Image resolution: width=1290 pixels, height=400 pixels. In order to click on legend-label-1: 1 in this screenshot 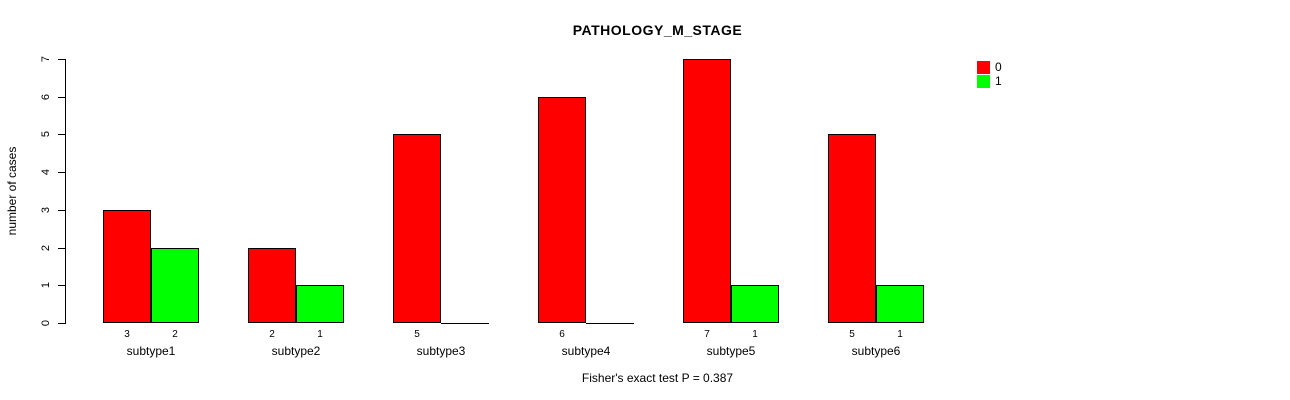, I will do `click(998, 81)`.